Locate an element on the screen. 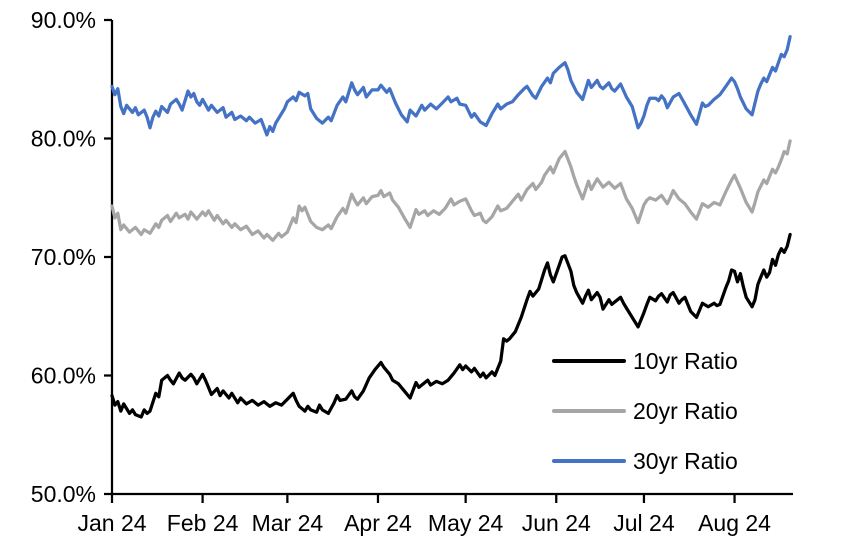 Image resolution: width=852 pixels, height=551 pixels. legend-line-30yr-icon is located at coordinates (589, 461).